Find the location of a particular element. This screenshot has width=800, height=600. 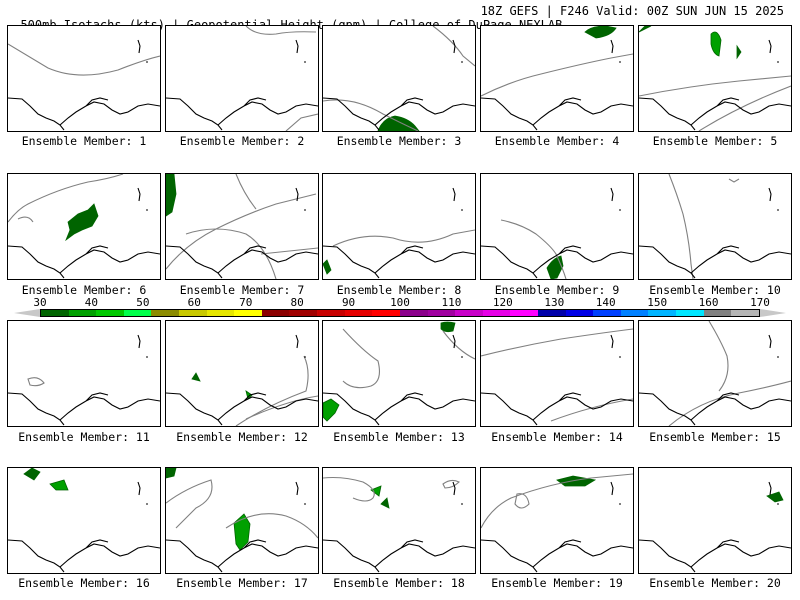

colorbar-tick-label: 50 is located at coordinates (143, 302).